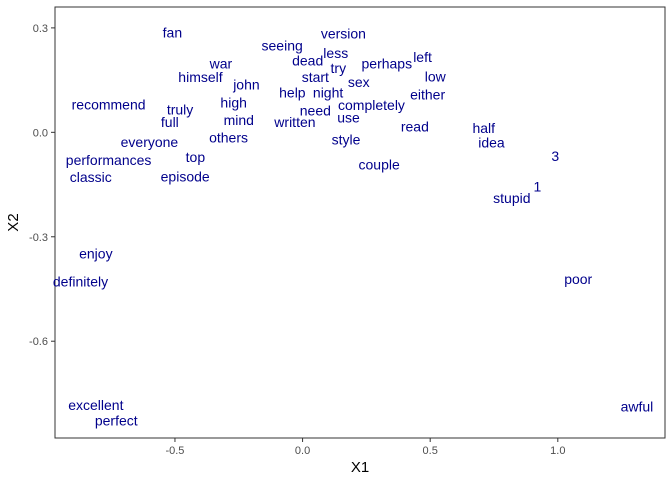 The width and height of the screenshot is (672, 480). Describe the element at coordinates (233, 103) in the screenshot. I see `word-label: high` at that location.